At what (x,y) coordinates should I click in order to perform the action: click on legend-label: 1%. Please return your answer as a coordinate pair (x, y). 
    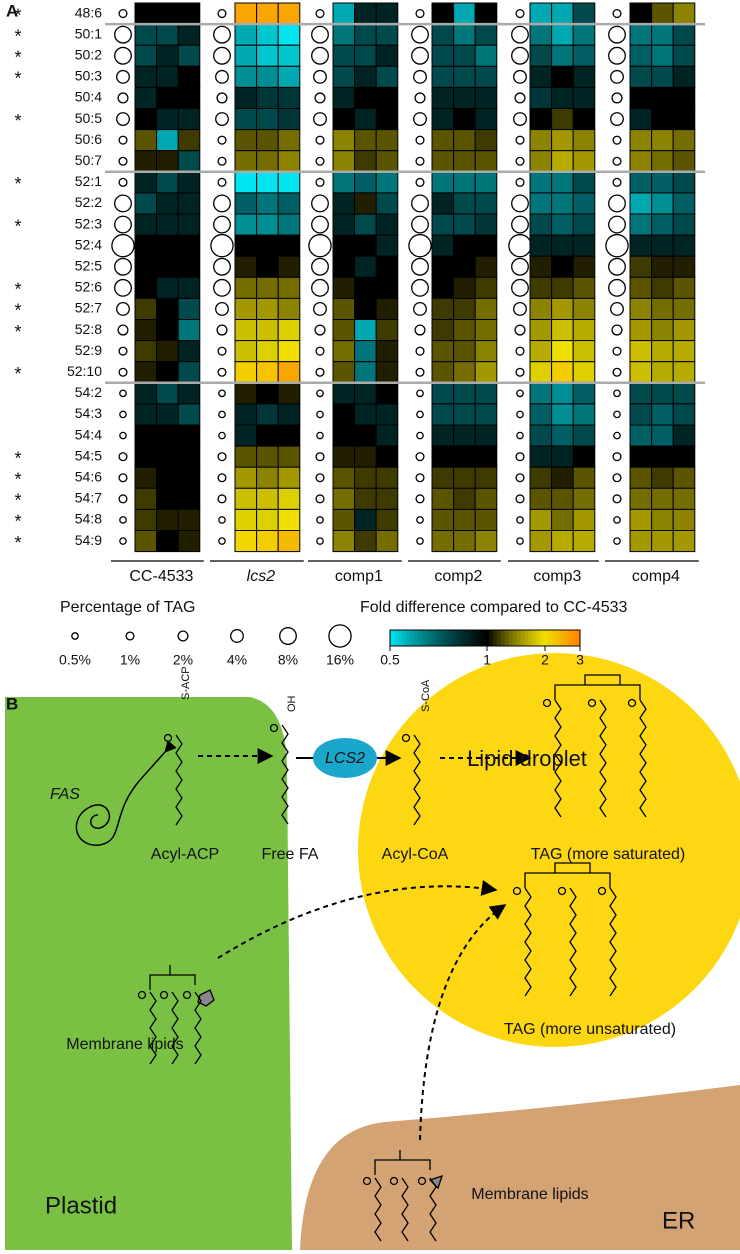
    Looking at the image, I should click on (130, 660).